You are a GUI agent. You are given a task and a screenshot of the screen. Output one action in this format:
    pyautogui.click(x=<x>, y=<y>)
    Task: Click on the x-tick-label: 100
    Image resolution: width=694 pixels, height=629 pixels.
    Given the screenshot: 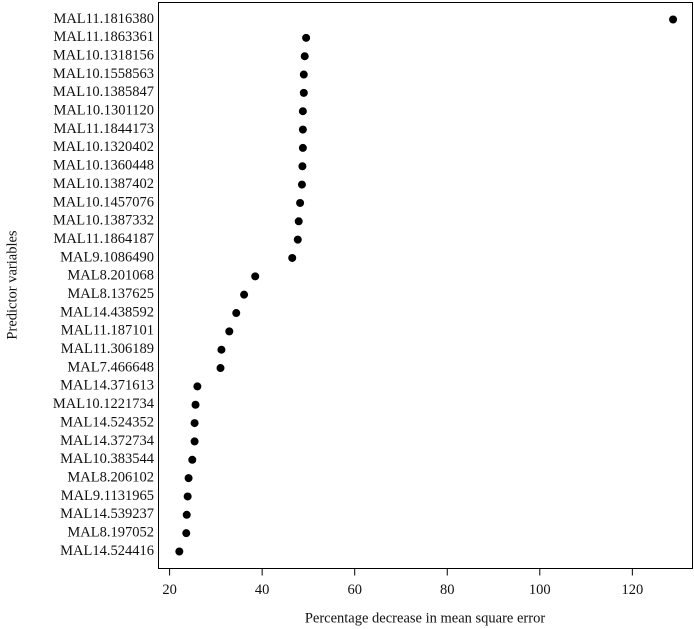 What is the action you would take?
    pyautogui.click(x=540, y=590)
    